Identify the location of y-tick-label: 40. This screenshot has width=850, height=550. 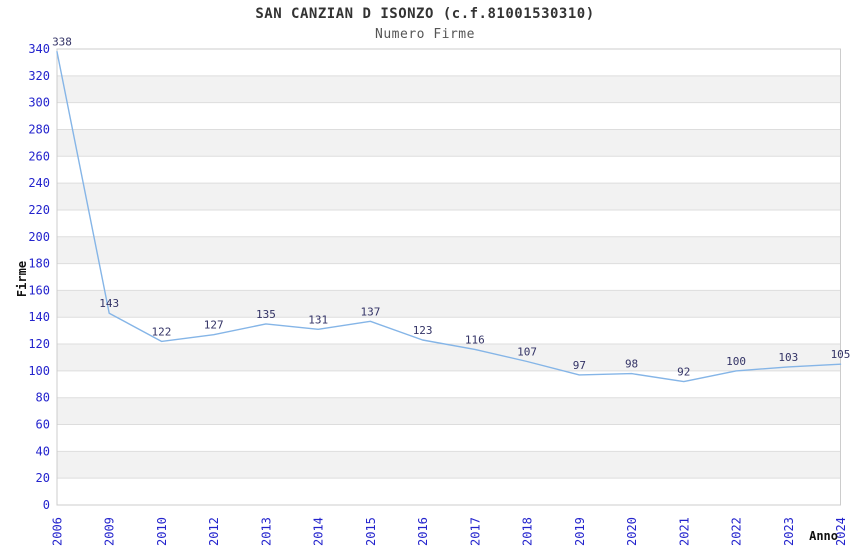
(43, 451).